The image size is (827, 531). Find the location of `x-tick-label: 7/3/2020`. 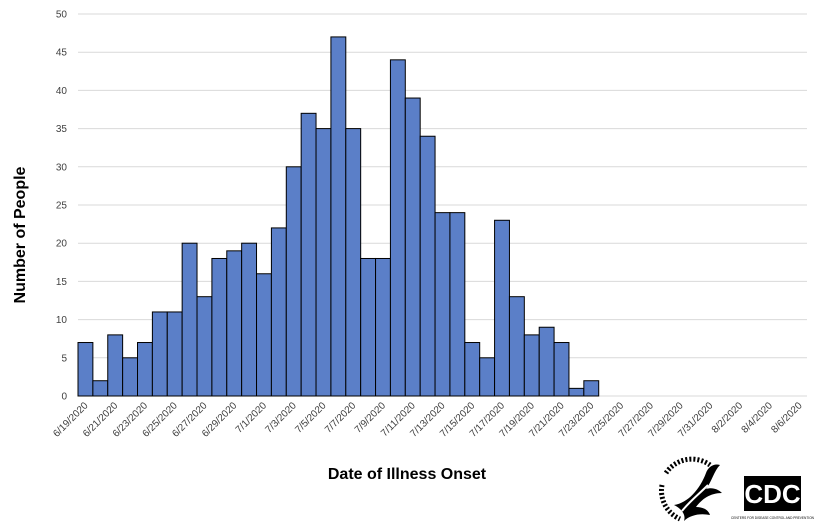

x-tick-label: 7/3/2020 is located at coordinates (282, 418).